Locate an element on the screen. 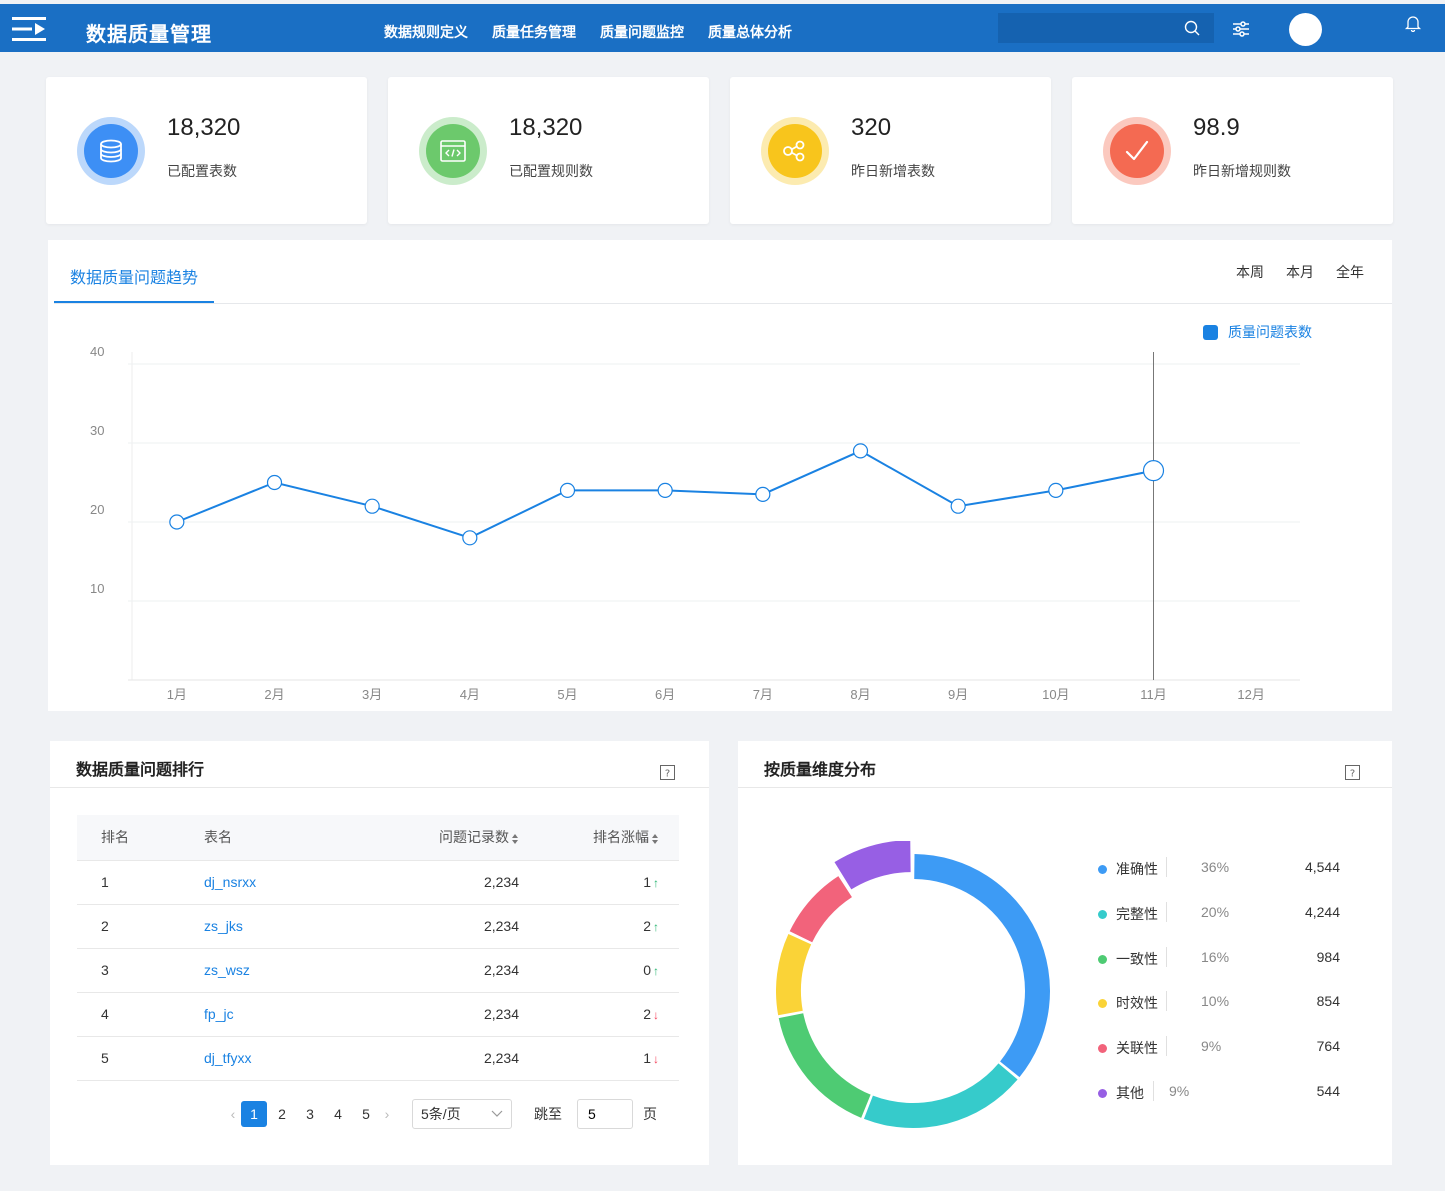  page-5: 5 is located at coordinates (366, 1114).